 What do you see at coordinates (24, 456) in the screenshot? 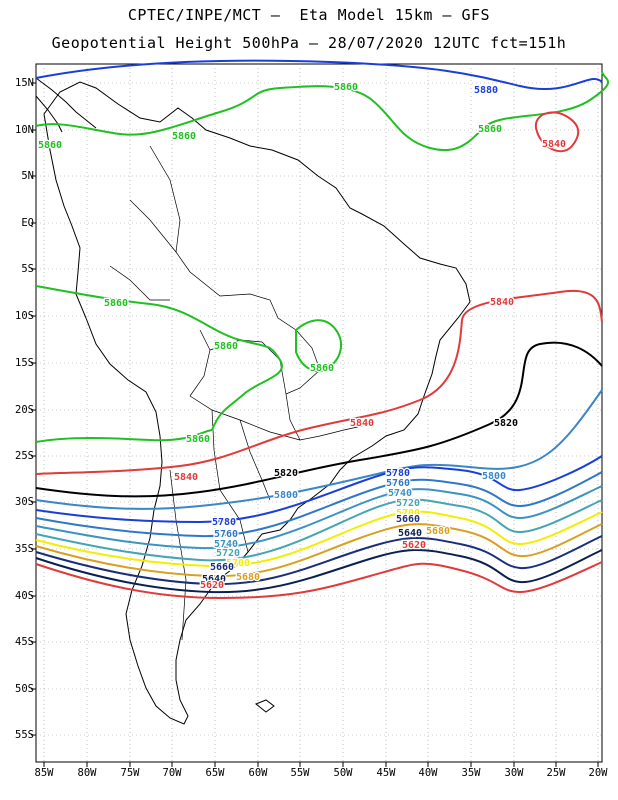
I see `lat-tick-label: 25S` at bounding box center [24, 456].